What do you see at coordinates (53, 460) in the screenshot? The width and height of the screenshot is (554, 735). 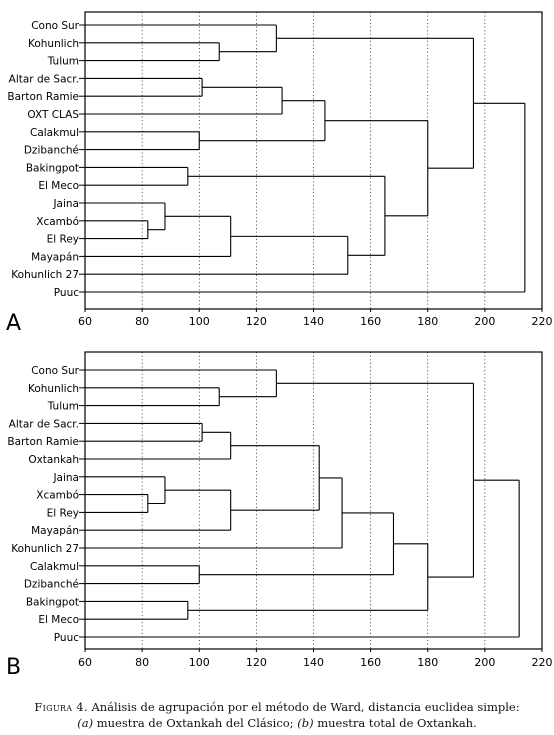 I see `leaf-label: Oxtankah` at bounding box center [53, 460].